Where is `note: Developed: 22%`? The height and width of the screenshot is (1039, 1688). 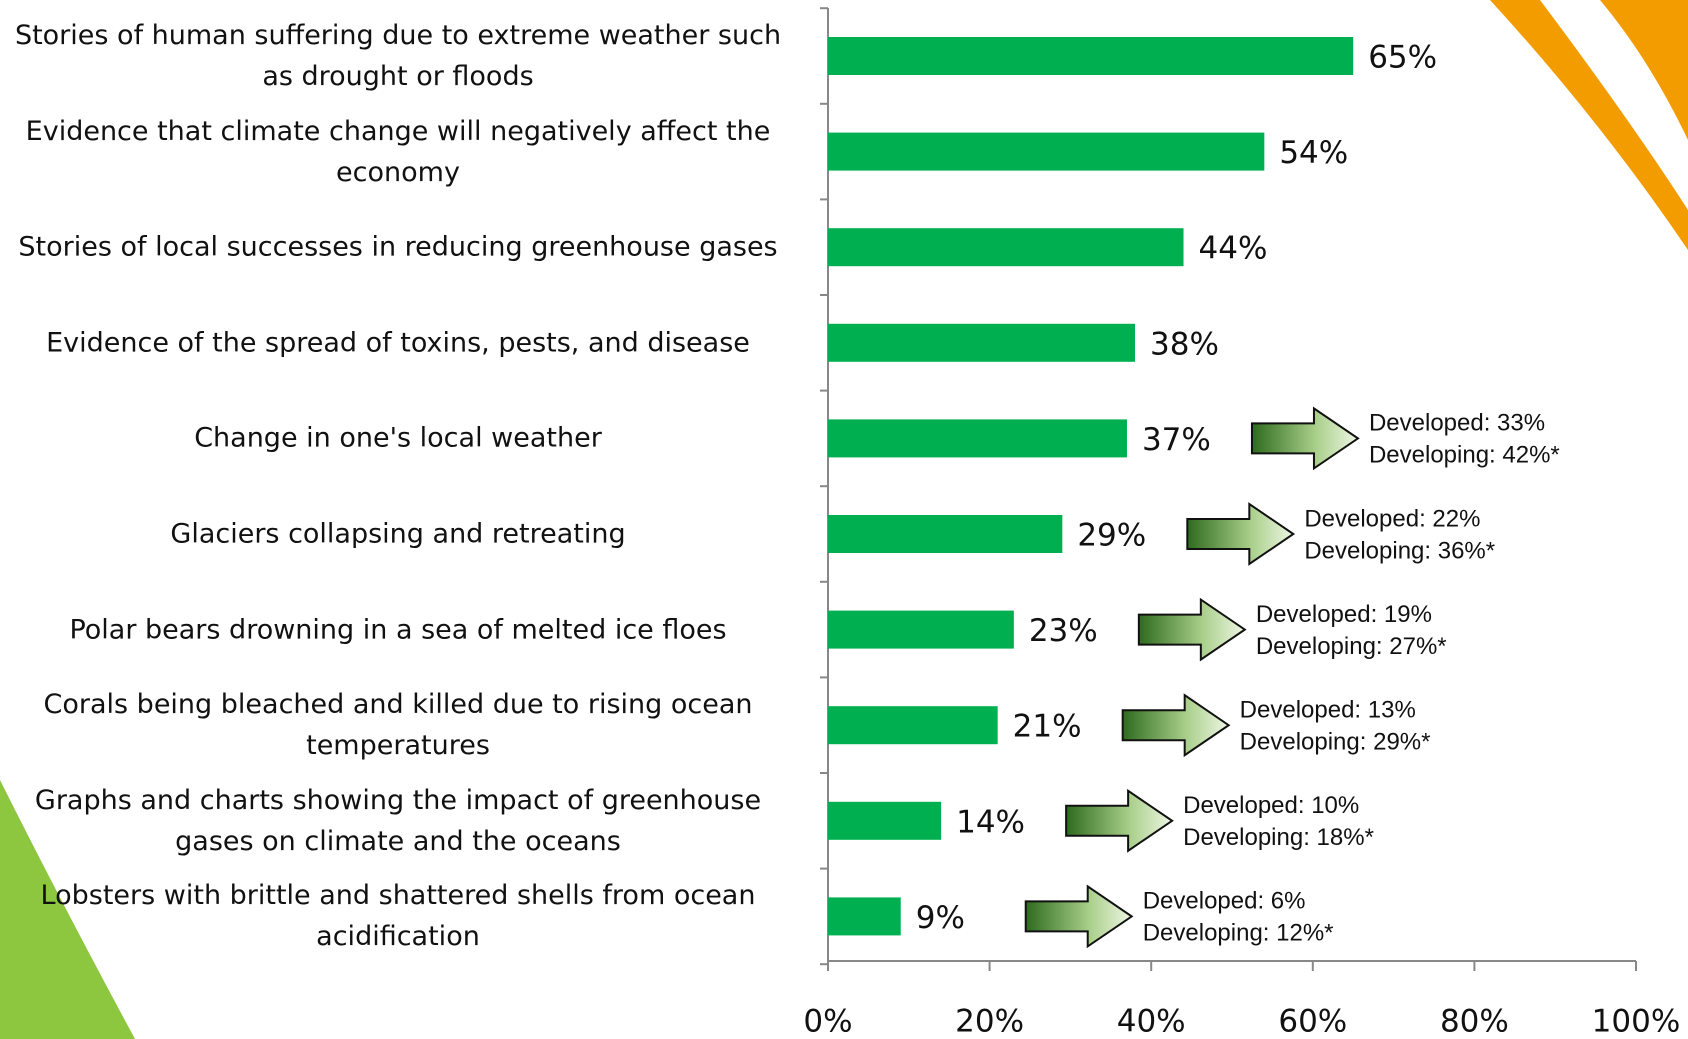 note: Developed: 22% is located at coordinates (1392, 518).